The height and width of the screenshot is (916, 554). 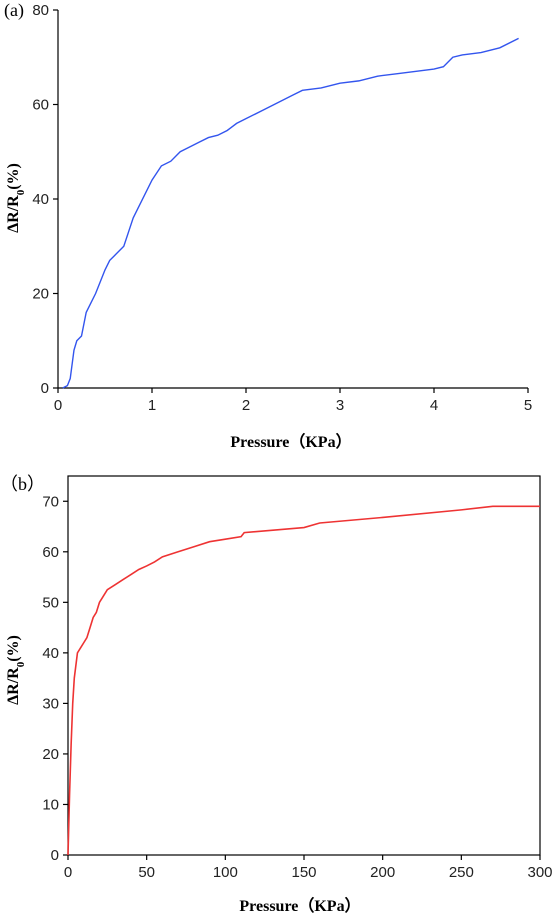 What do you see at coordinates (50, 804) in the screenshot?
I see `panel-b-y-tick-label: 10` at bounding box center [50, 804].